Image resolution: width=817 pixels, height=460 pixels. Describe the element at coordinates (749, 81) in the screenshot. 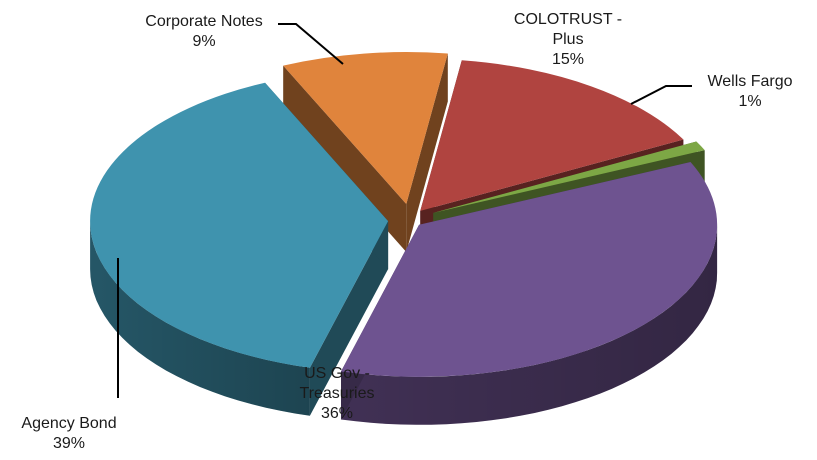

I see `slice-name-label: Wells Fargo` at that location.